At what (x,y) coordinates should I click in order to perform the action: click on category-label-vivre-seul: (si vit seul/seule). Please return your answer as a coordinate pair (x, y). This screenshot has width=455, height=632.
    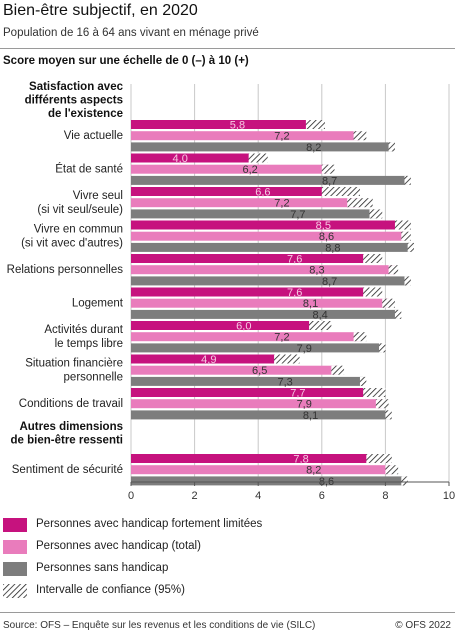
    Looking at the image, I should click on (80, 210).